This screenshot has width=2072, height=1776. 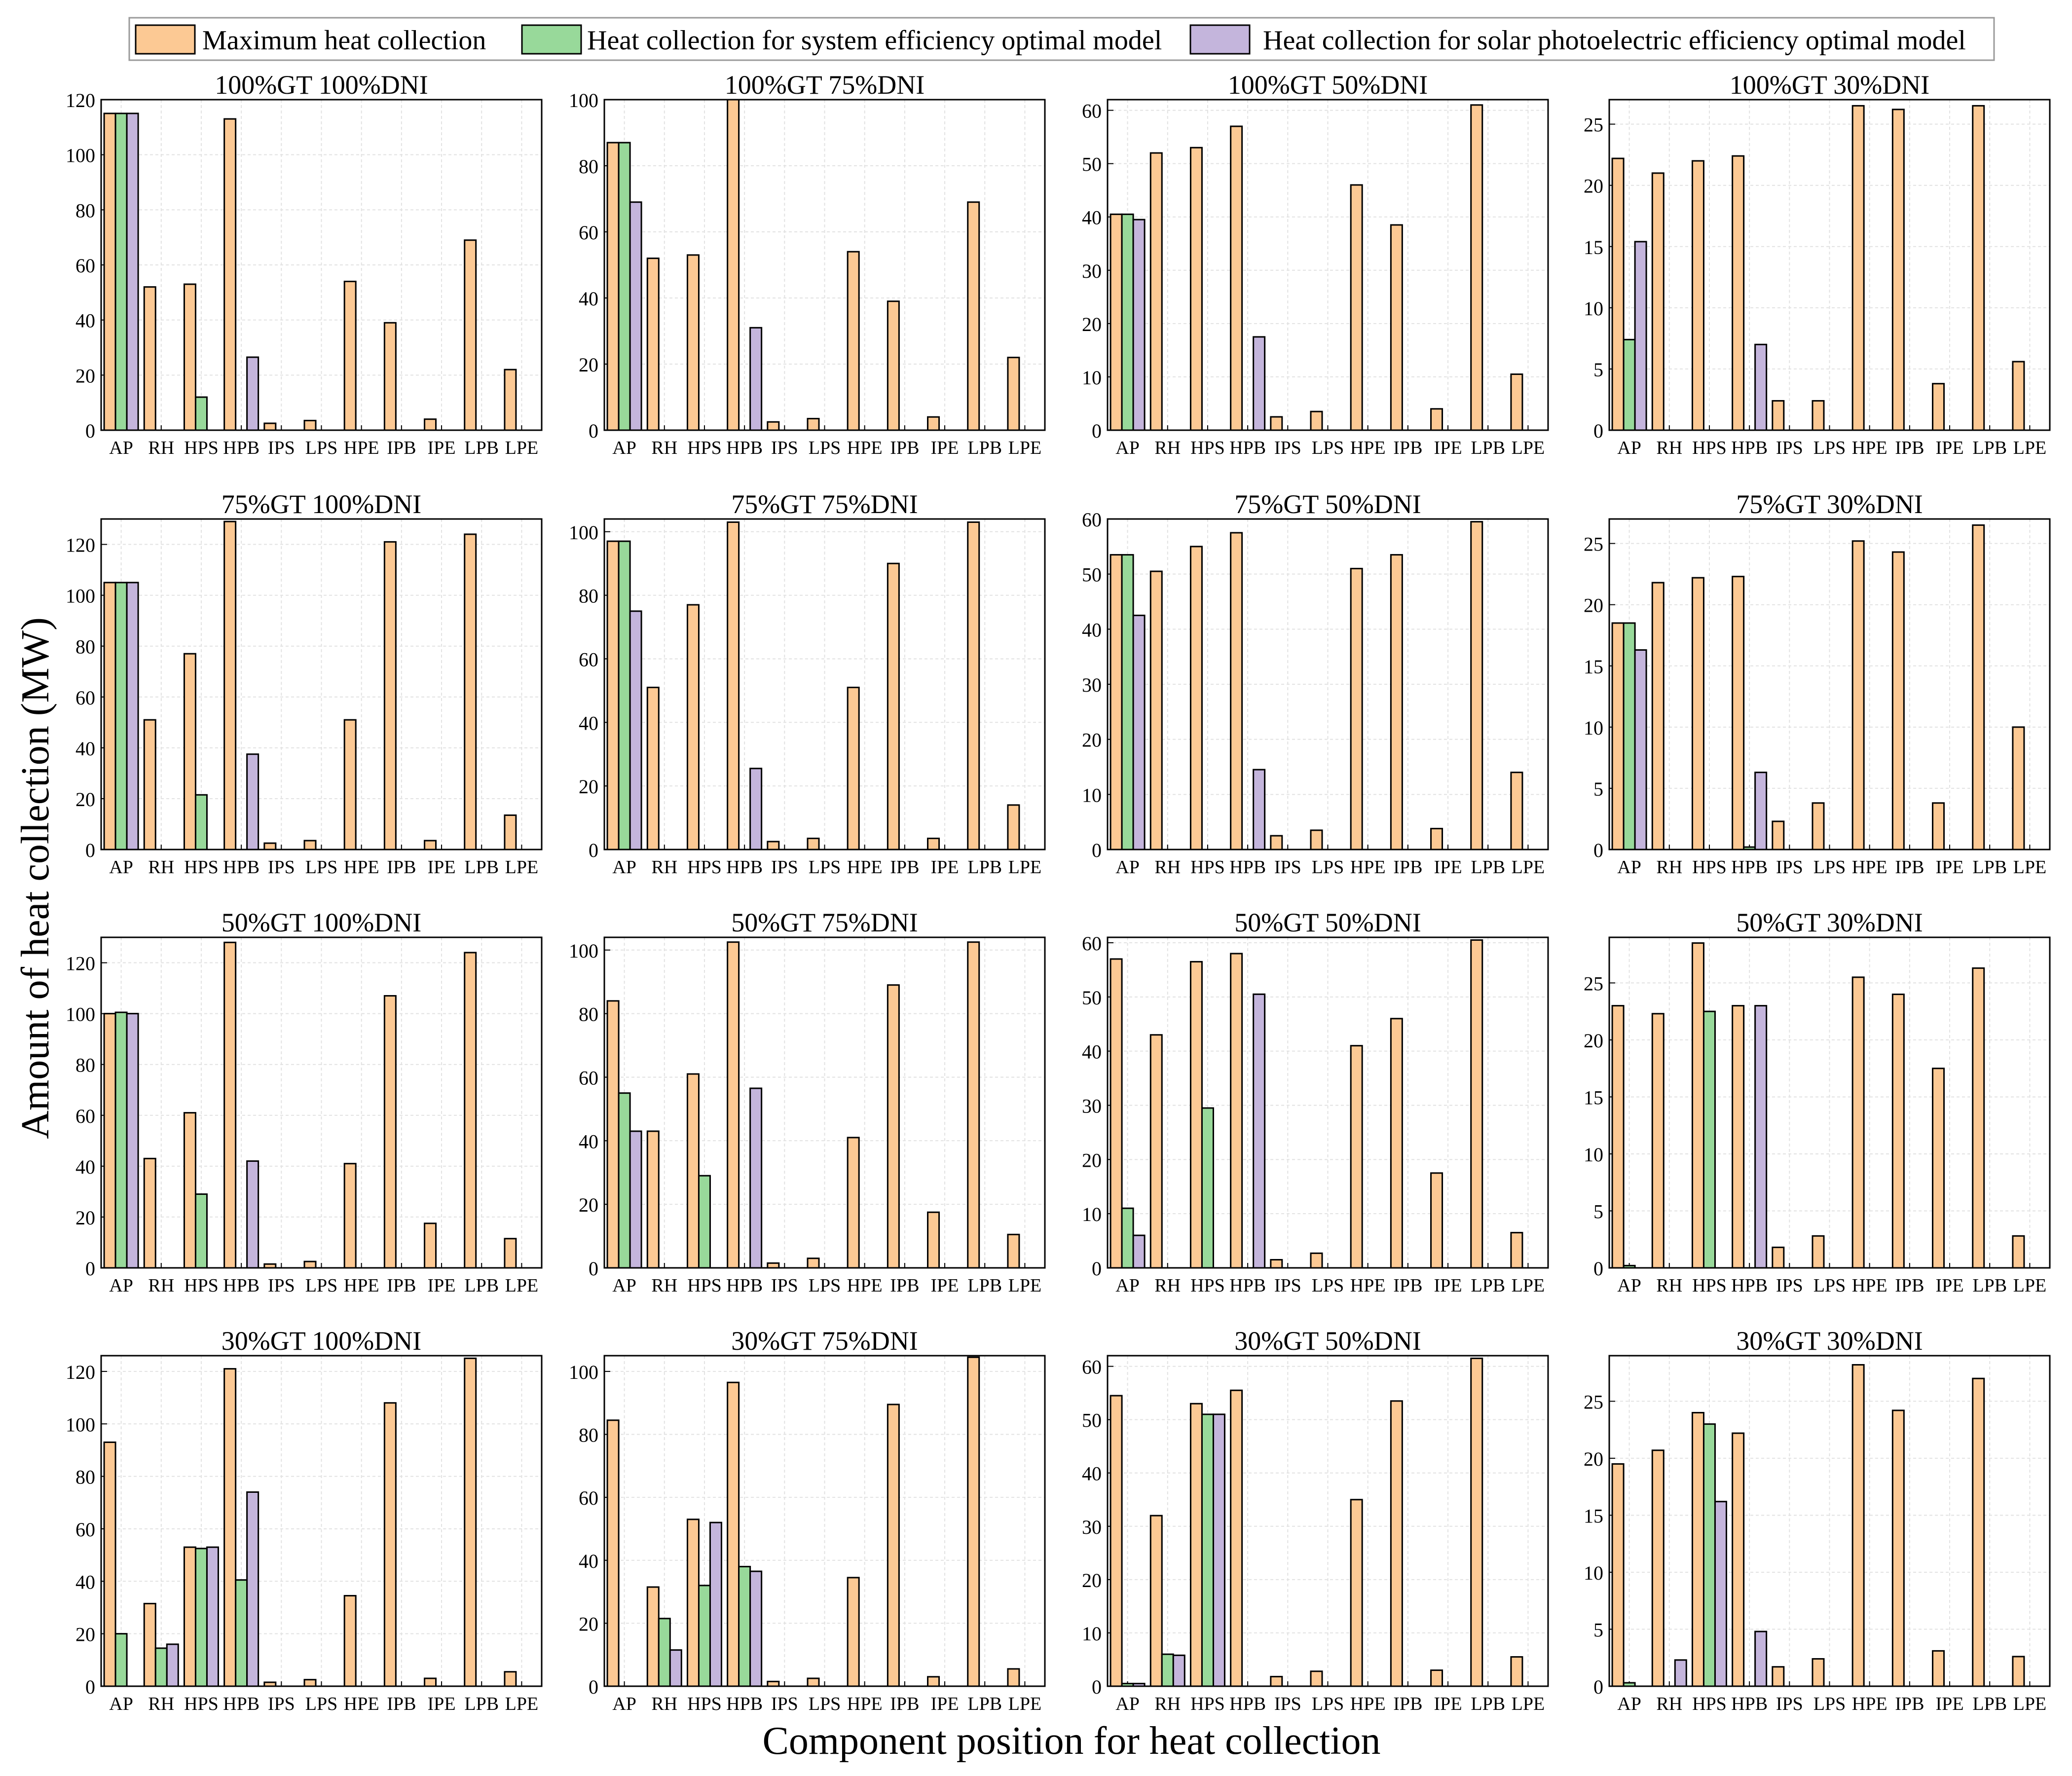 I want to click on y-tick-label: 5, so click(x=1598, y=789).